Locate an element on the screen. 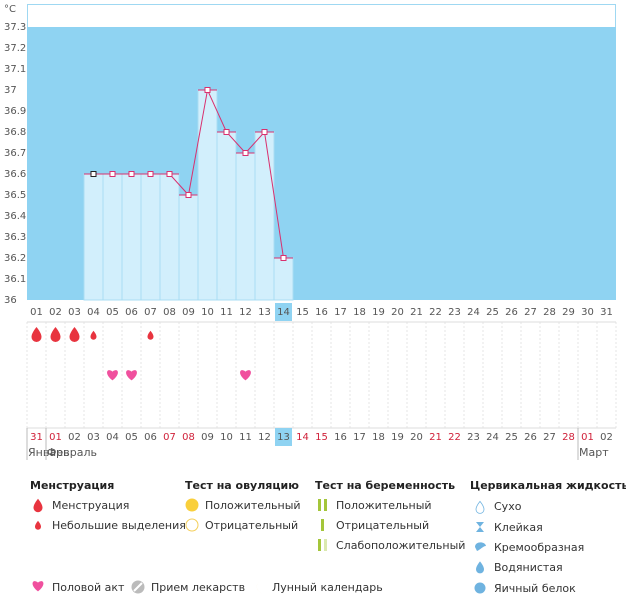 This screenshot has width=626, height=599. highlight-day is located at coordinates (283, 312).